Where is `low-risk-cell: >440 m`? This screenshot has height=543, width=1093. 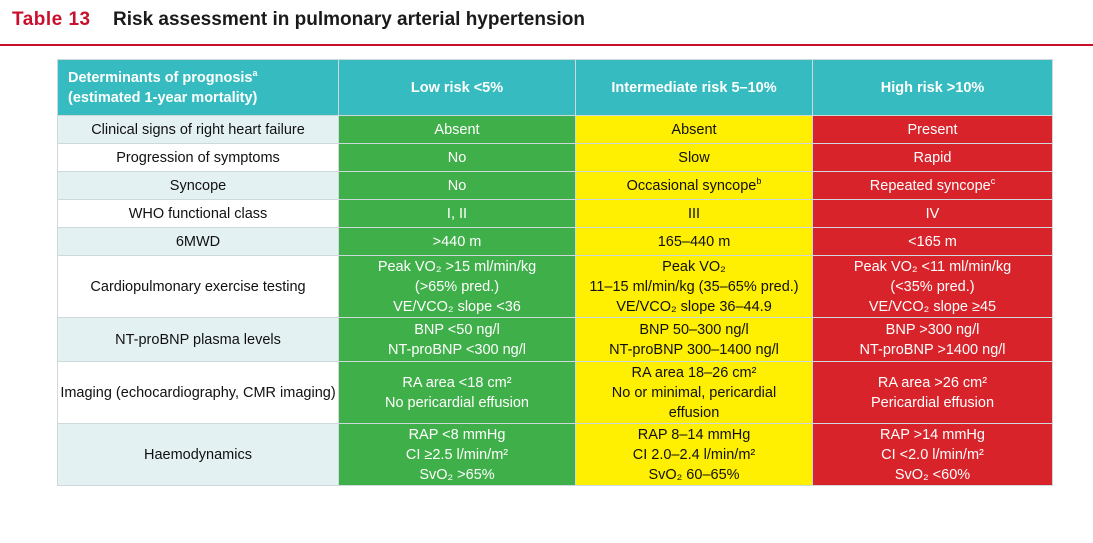
low-risk-cell: >440 m is located at coordinates (457, 241).